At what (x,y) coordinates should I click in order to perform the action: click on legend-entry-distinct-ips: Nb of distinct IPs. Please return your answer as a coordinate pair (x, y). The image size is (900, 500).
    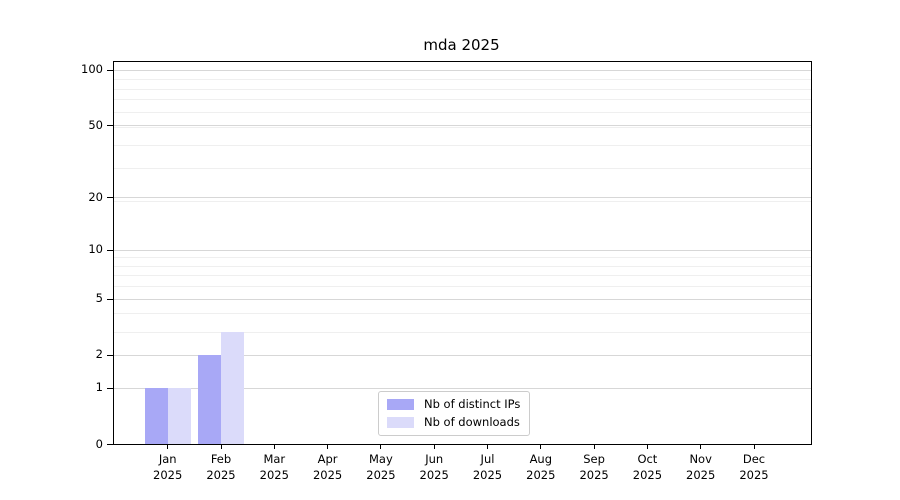
    Looking at the image, I should click on (453, 404).